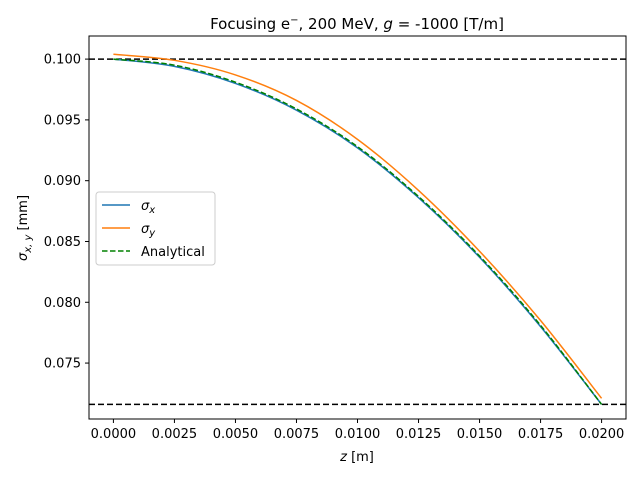  I want to click on x-tick-label: 0.0200, so click(602, 434).